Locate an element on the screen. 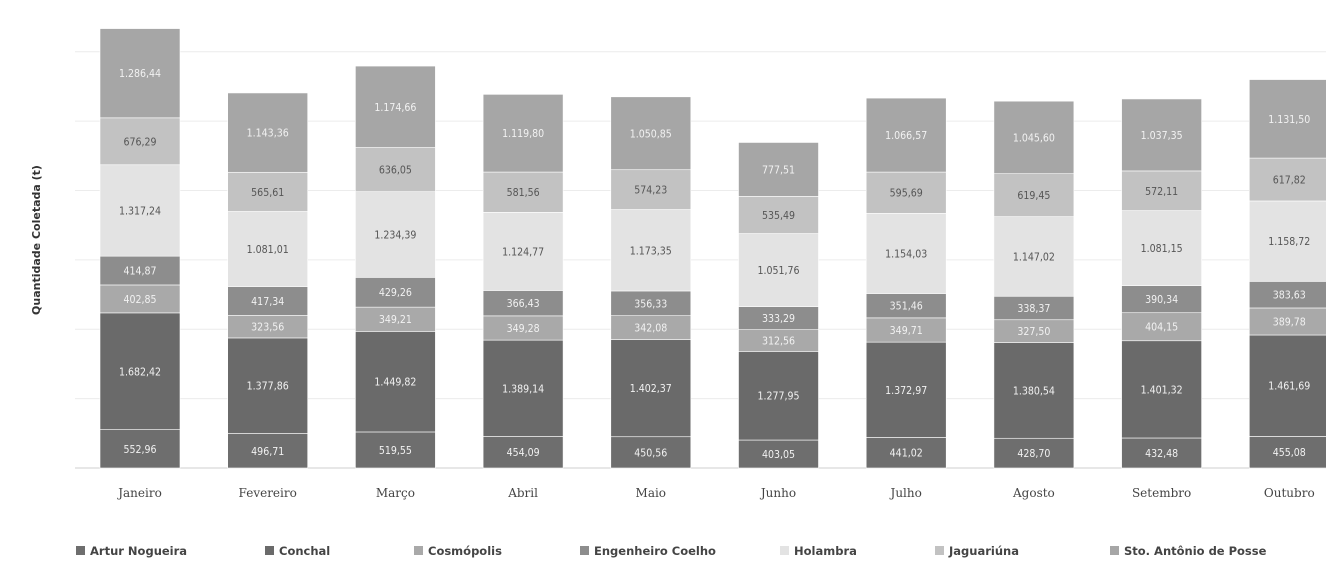 This screenshot has width=1326, height=571. data-label: 338,37 is located at coordinates (1033, 309).